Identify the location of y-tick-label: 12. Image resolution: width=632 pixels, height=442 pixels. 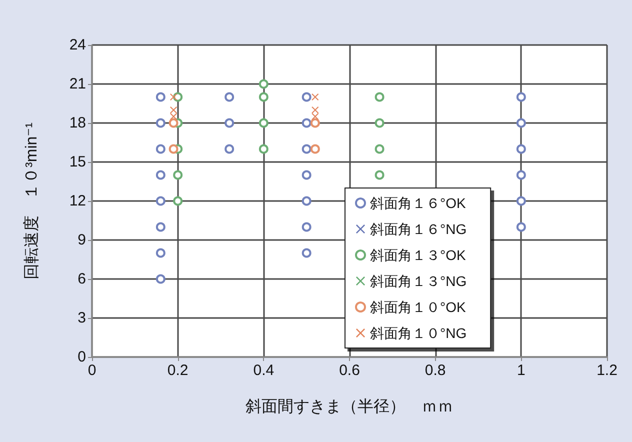
(77, 201).